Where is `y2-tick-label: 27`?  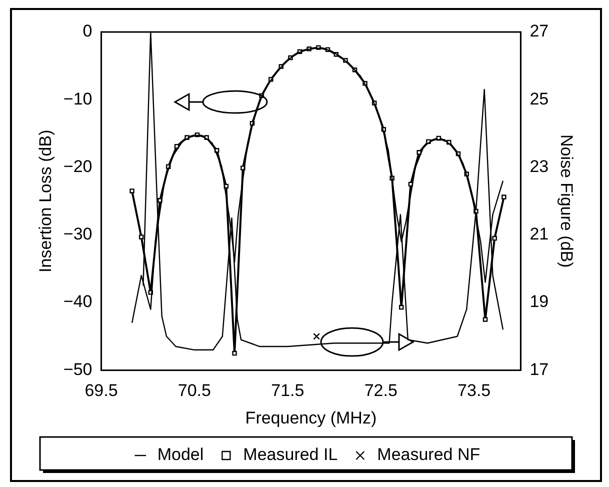 y2-tick-label: 27 is located at coordinates (539, 31).